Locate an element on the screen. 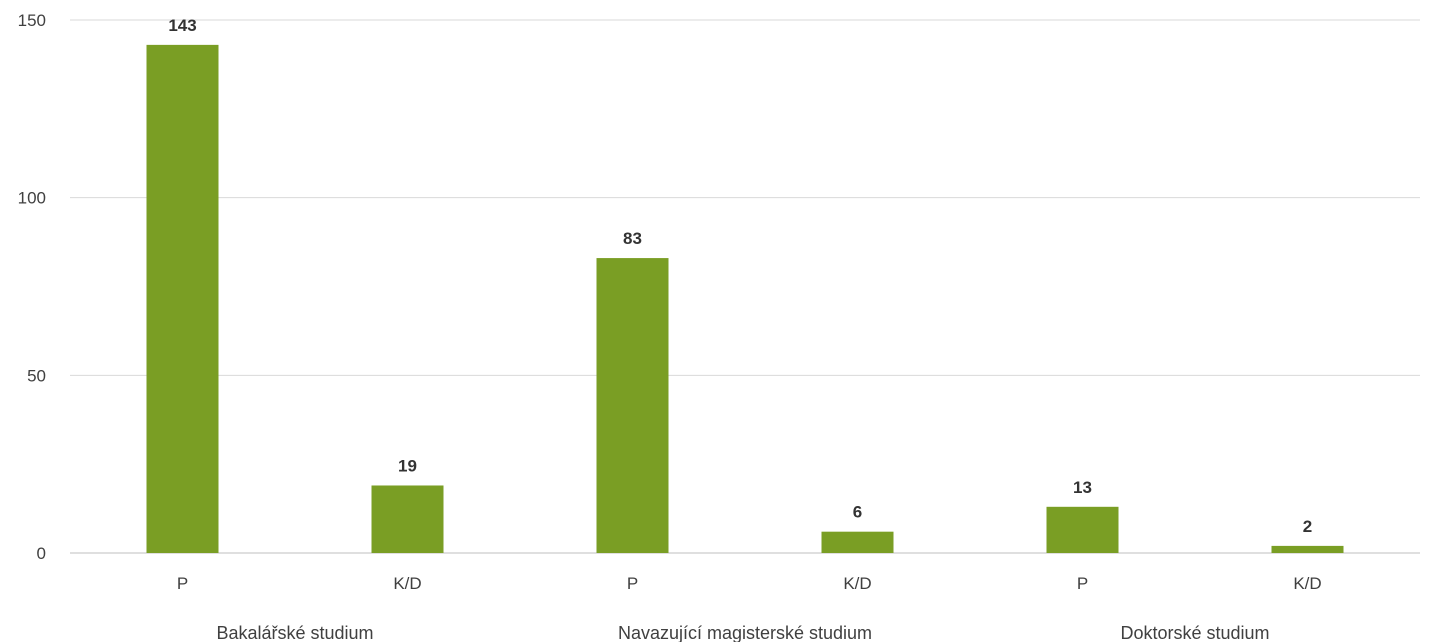  data-label: 143 is located at coordinates (182, 25).